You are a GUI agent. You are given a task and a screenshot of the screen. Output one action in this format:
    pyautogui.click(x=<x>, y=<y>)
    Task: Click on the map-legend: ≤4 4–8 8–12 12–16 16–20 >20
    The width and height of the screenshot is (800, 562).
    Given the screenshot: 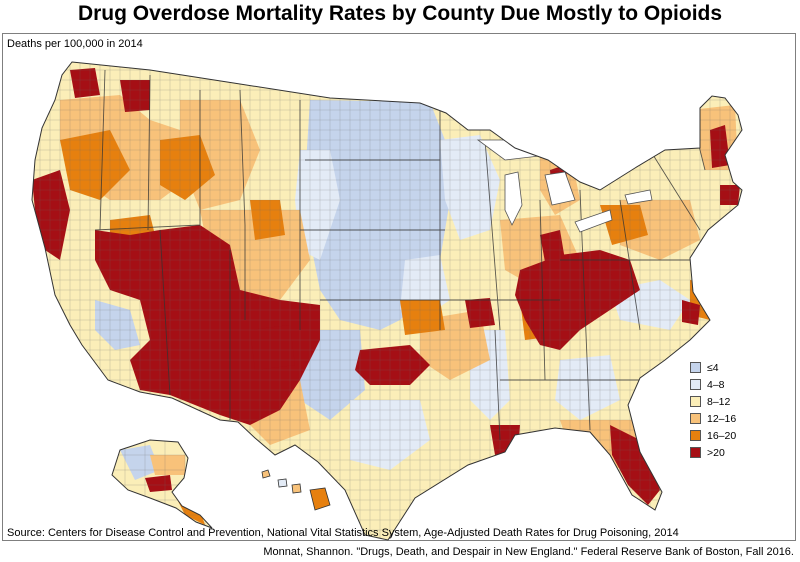 What is the action you would take?
    pyautogui.click(x=713, y=411)
    